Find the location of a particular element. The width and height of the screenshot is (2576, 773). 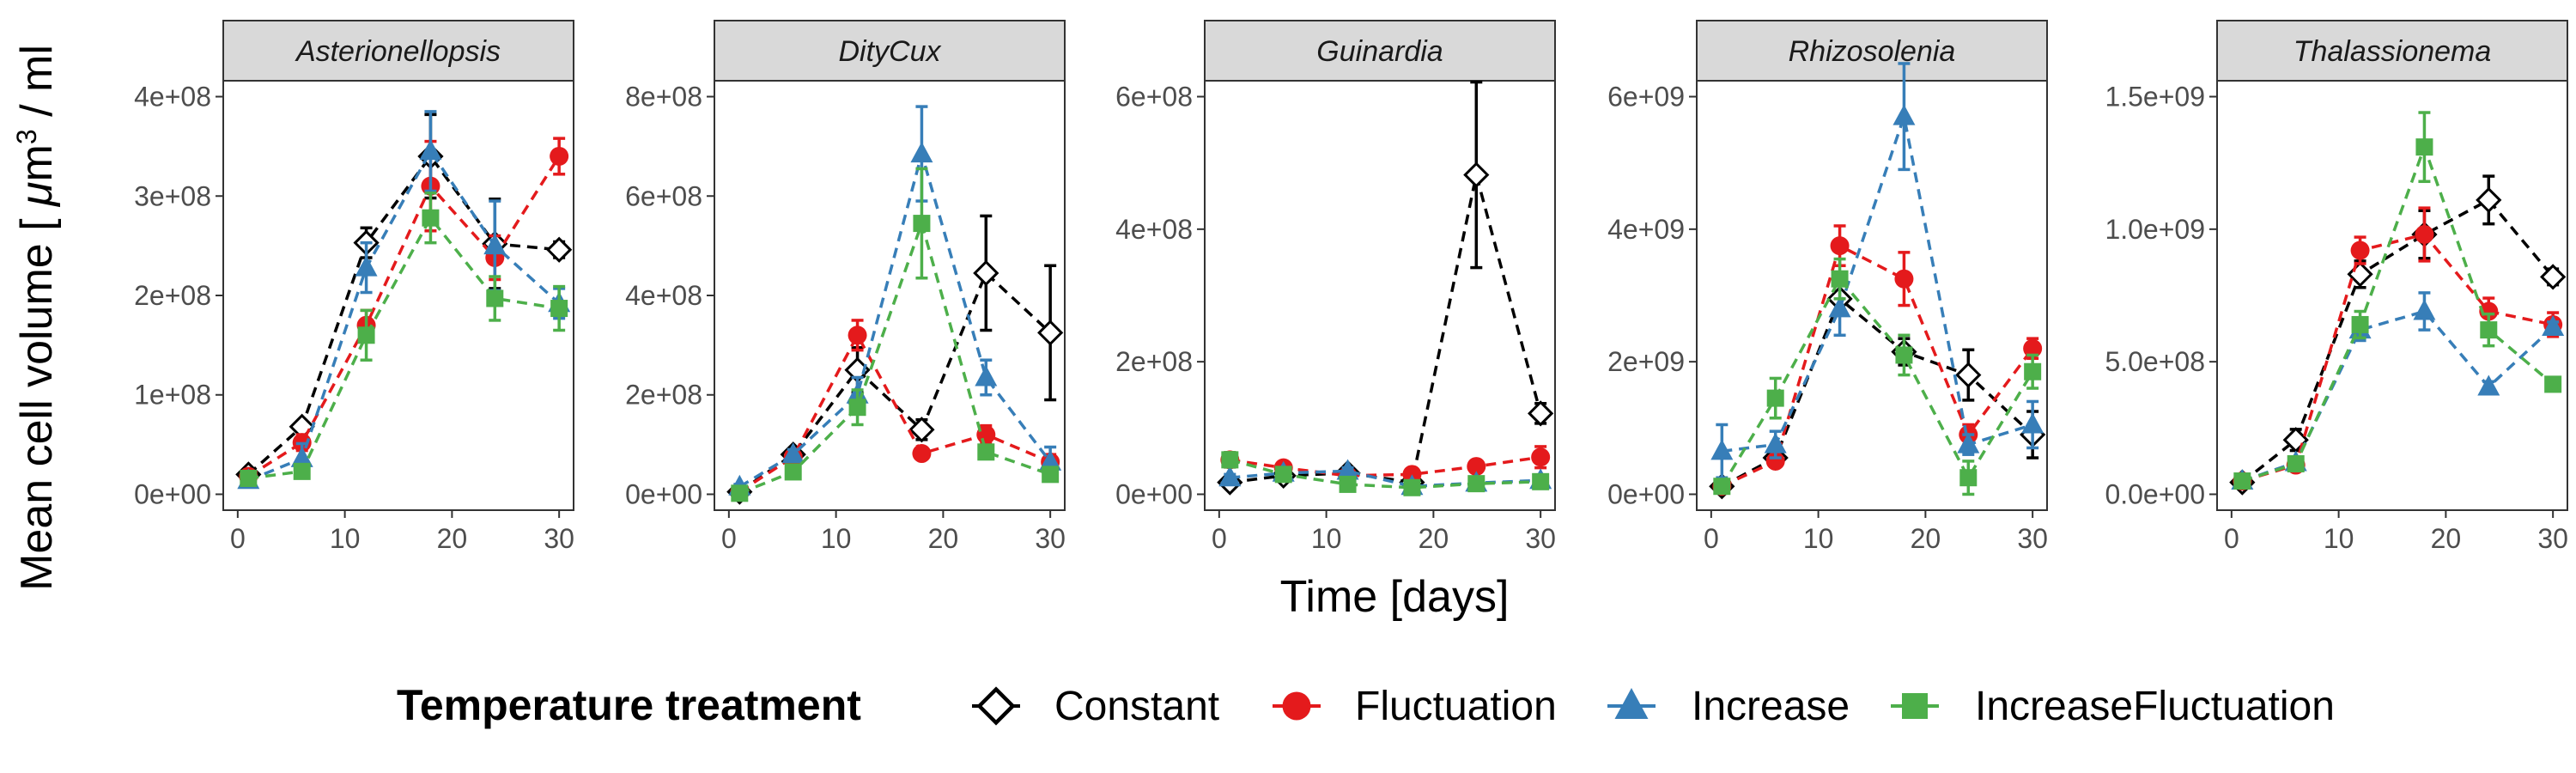

y-tick-label: 6e+09 is located at coordinates (1646, 97).